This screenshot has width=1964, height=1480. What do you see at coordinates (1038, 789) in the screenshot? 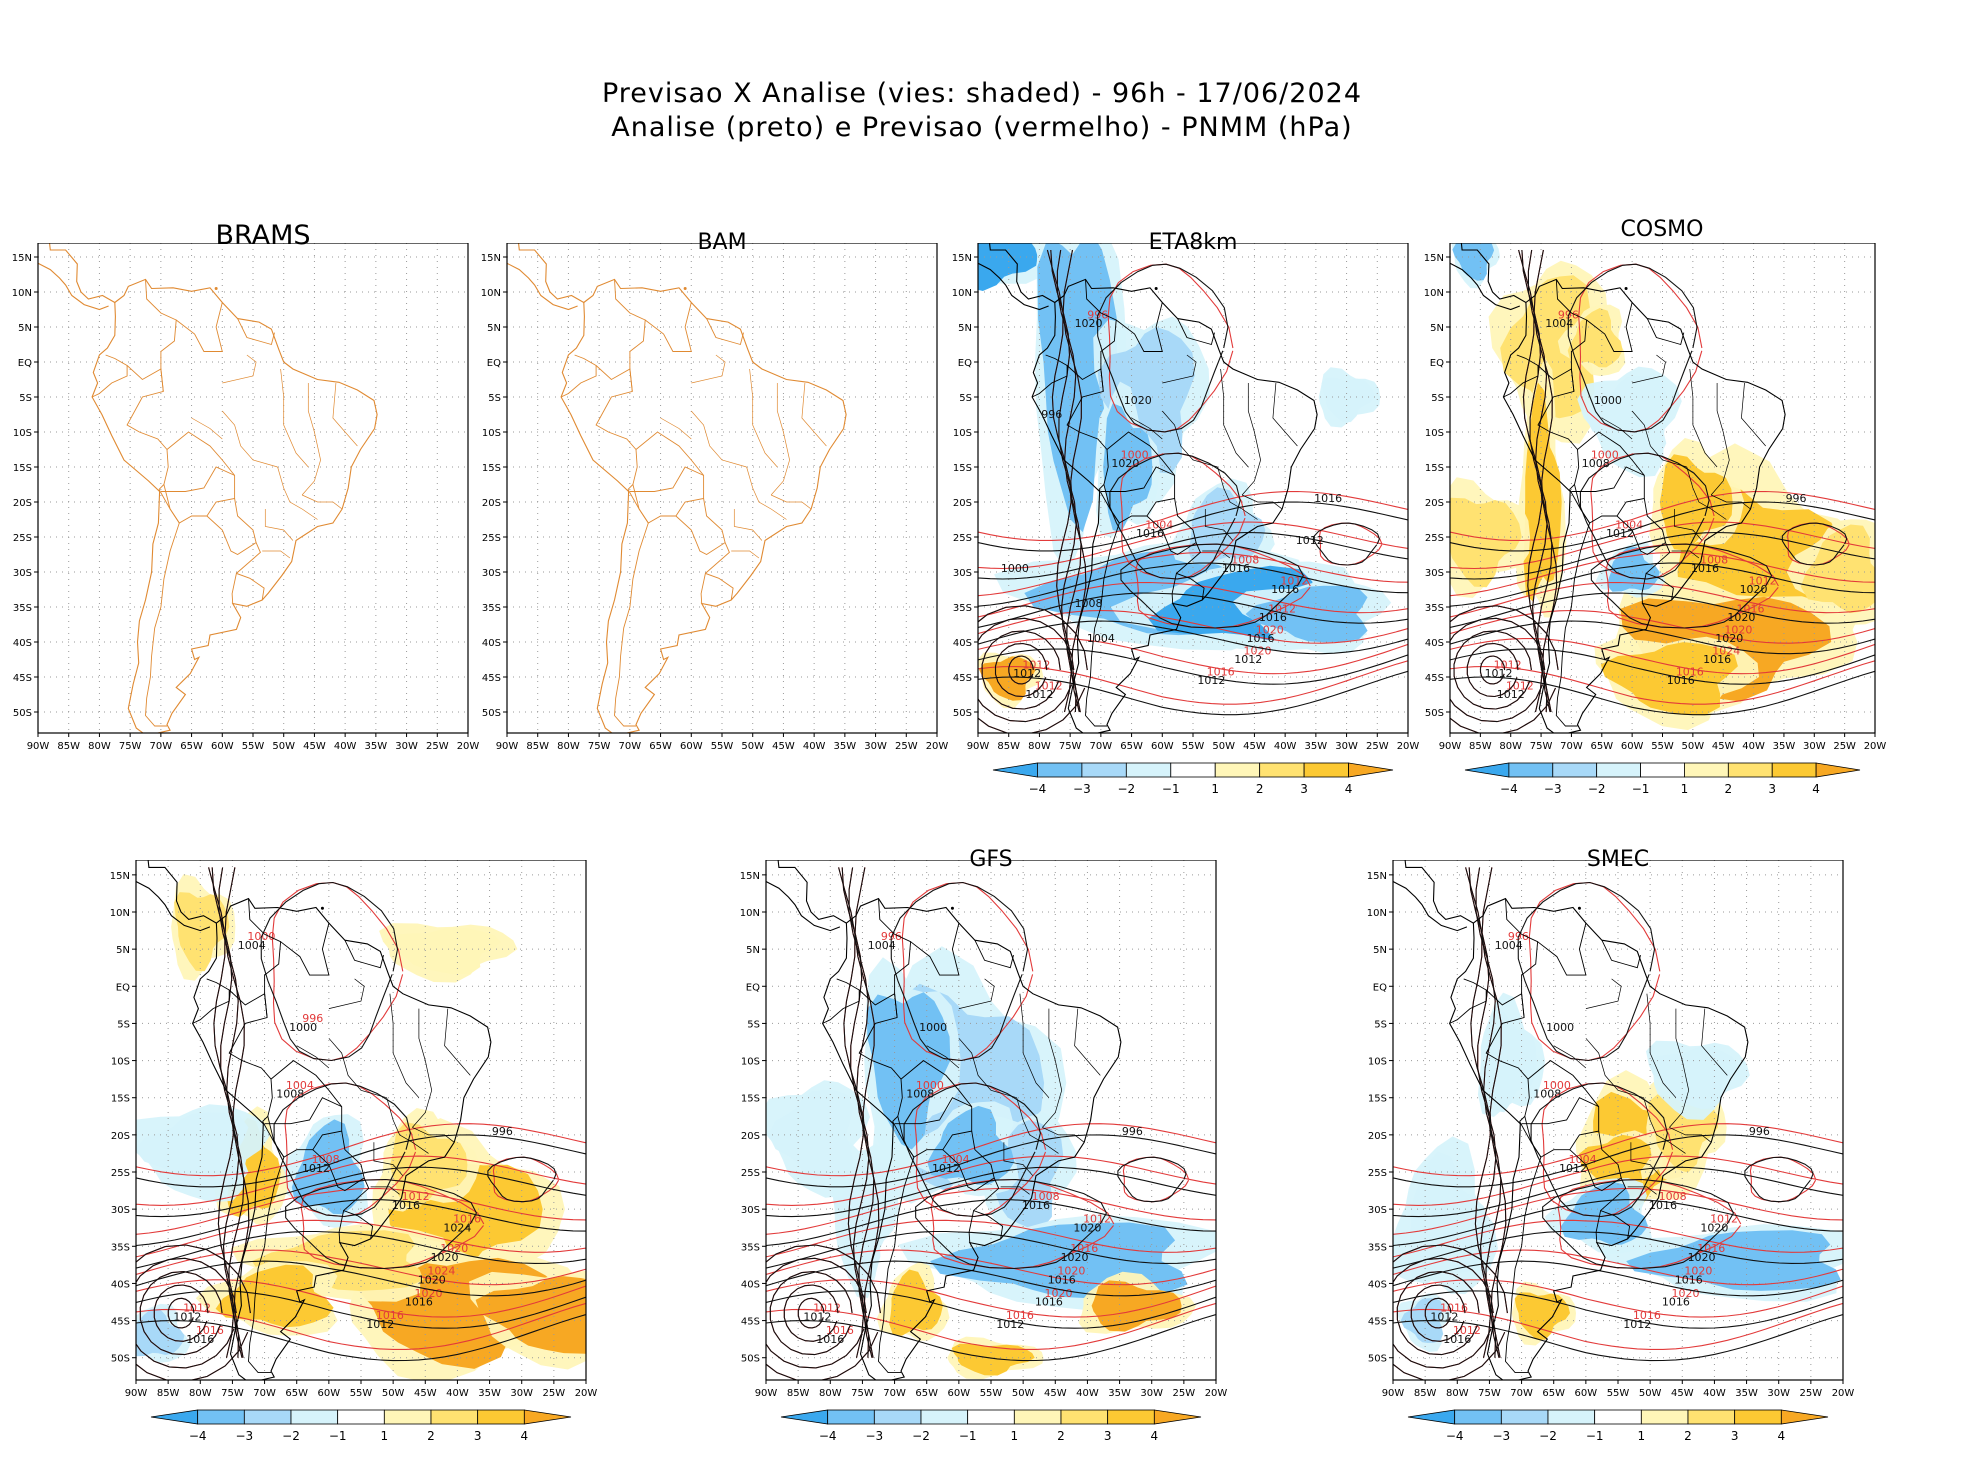
I see `colorbar-label: −4` at bounding box center [1038, 789].